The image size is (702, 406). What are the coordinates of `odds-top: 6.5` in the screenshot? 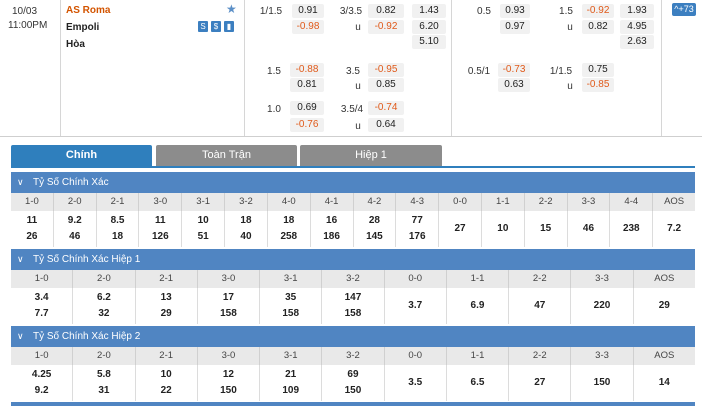 It's located at (477, 382).